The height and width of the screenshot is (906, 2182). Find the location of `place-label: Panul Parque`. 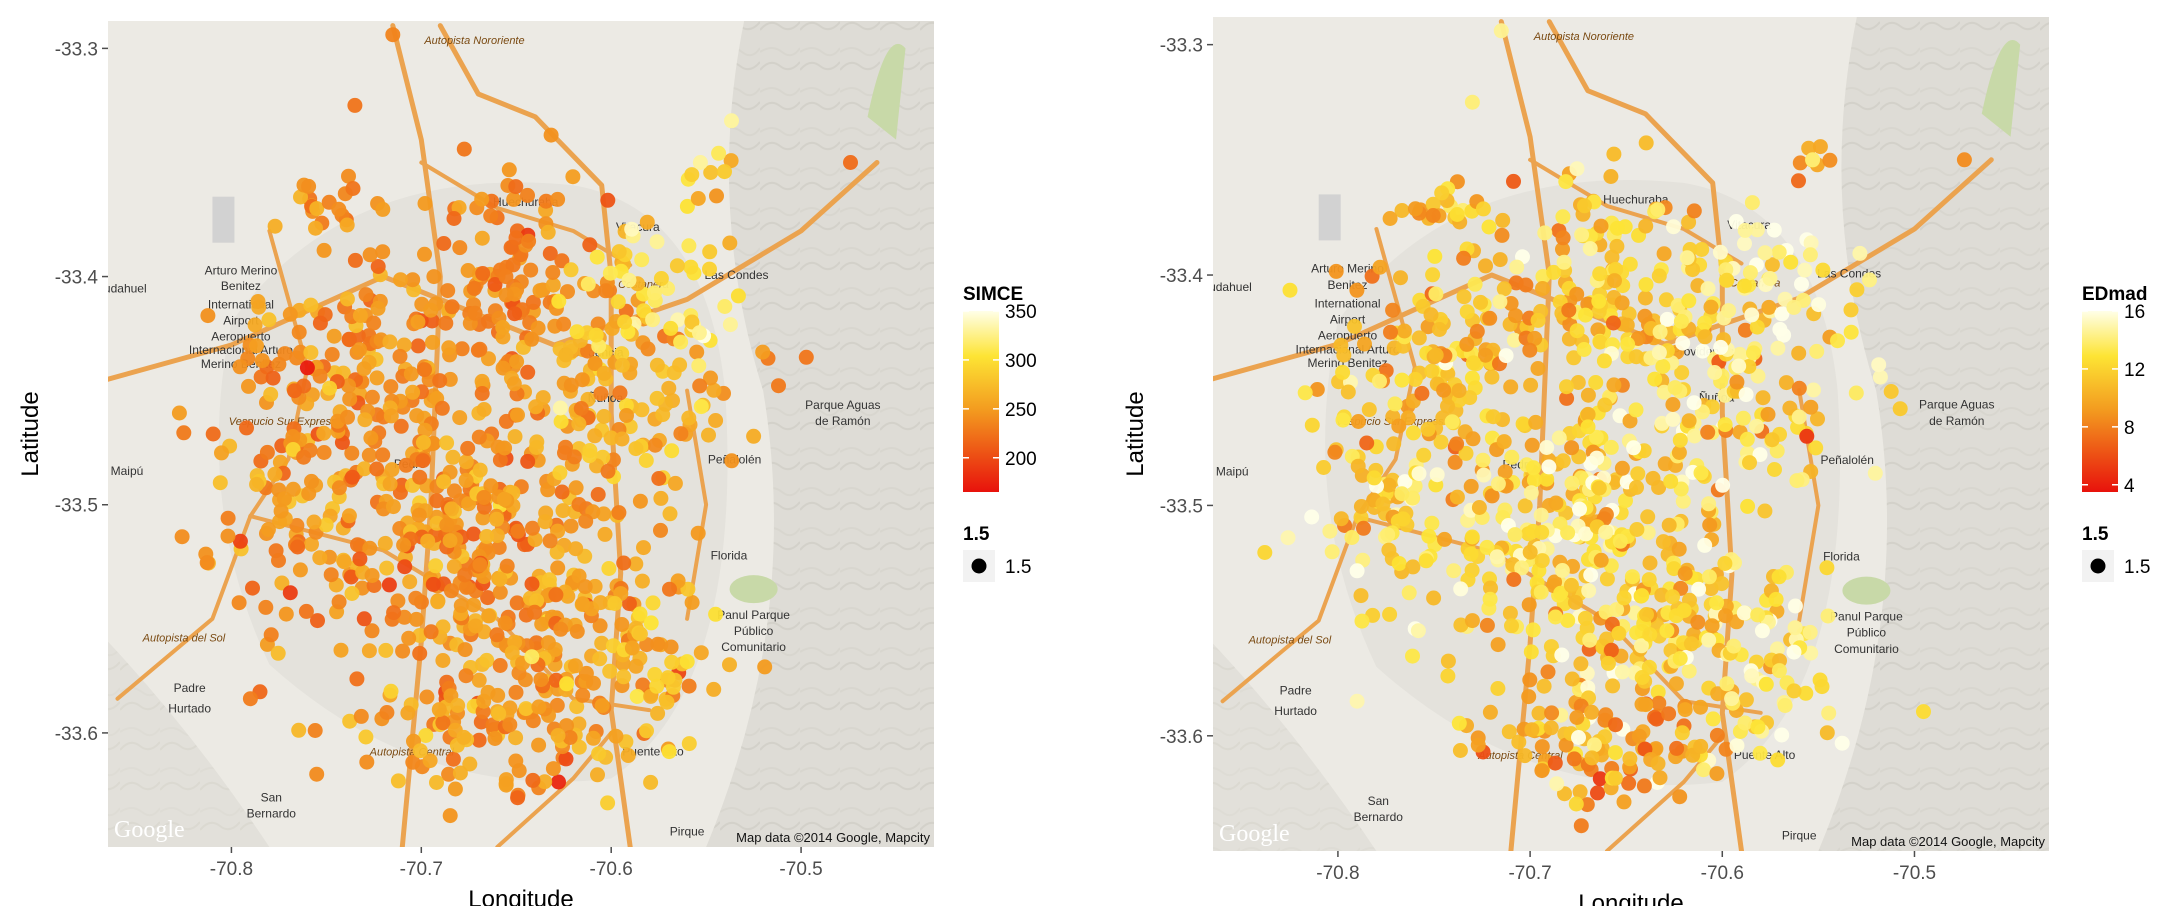

place-label: Panul Parque is located at coordinates (1866, 617).